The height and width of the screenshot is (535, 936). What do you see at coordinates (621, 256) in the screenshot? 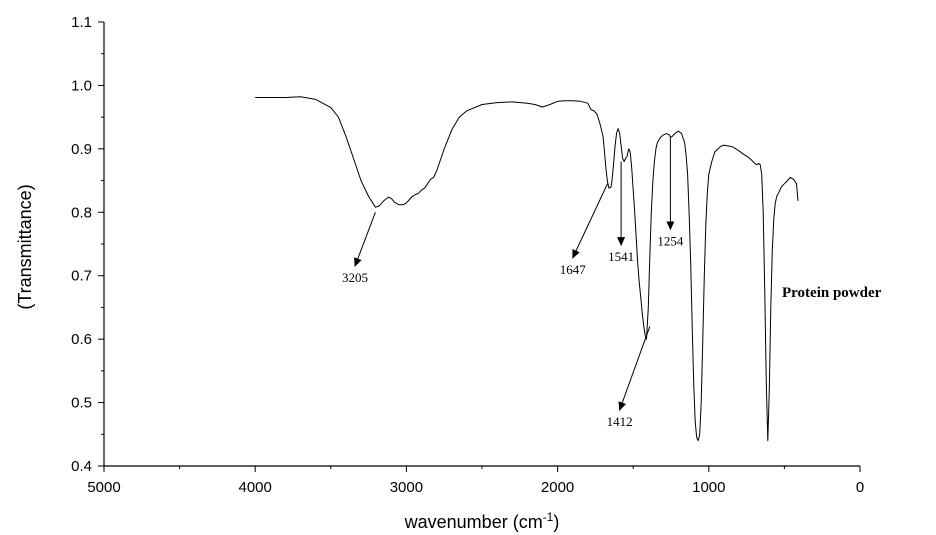
I see `peak-label: 1541` at bounding box center [621, 256].